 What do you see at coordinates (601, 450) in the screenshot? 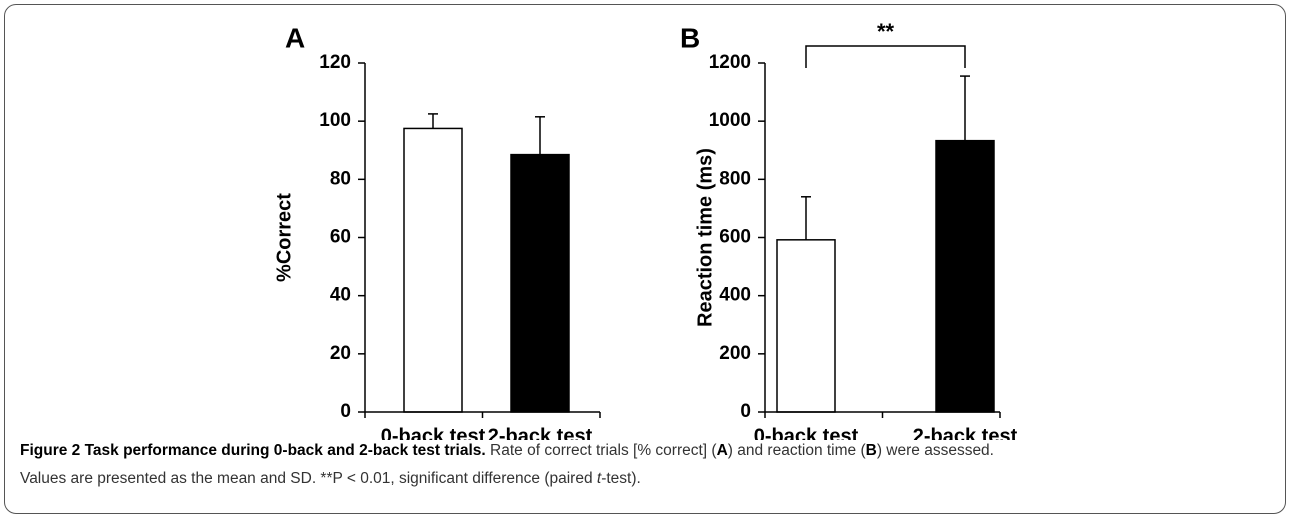
I see `caption-text: Rate of correct trials [% correct] (` at bounding box center [601, 450].